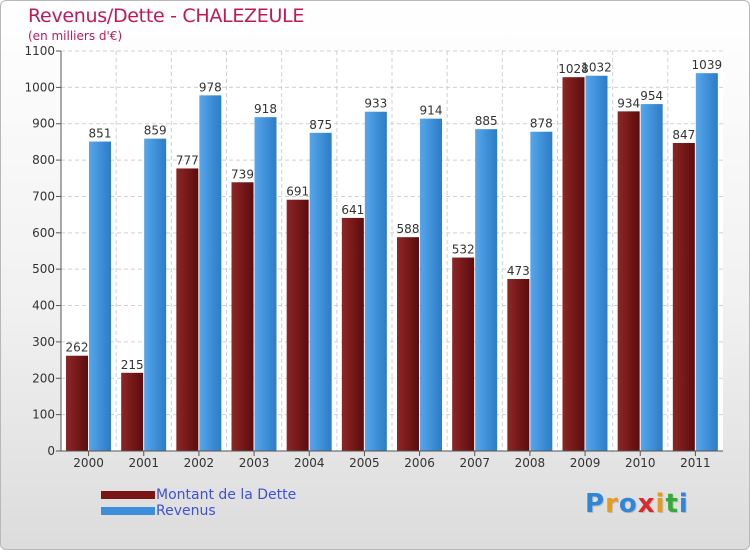 Image resolution: width=750 pixels, height=550 pixels. Describe the element at coordinates (651, 96) in the screenshot. I see `data-label-revenue: 954` at that location.